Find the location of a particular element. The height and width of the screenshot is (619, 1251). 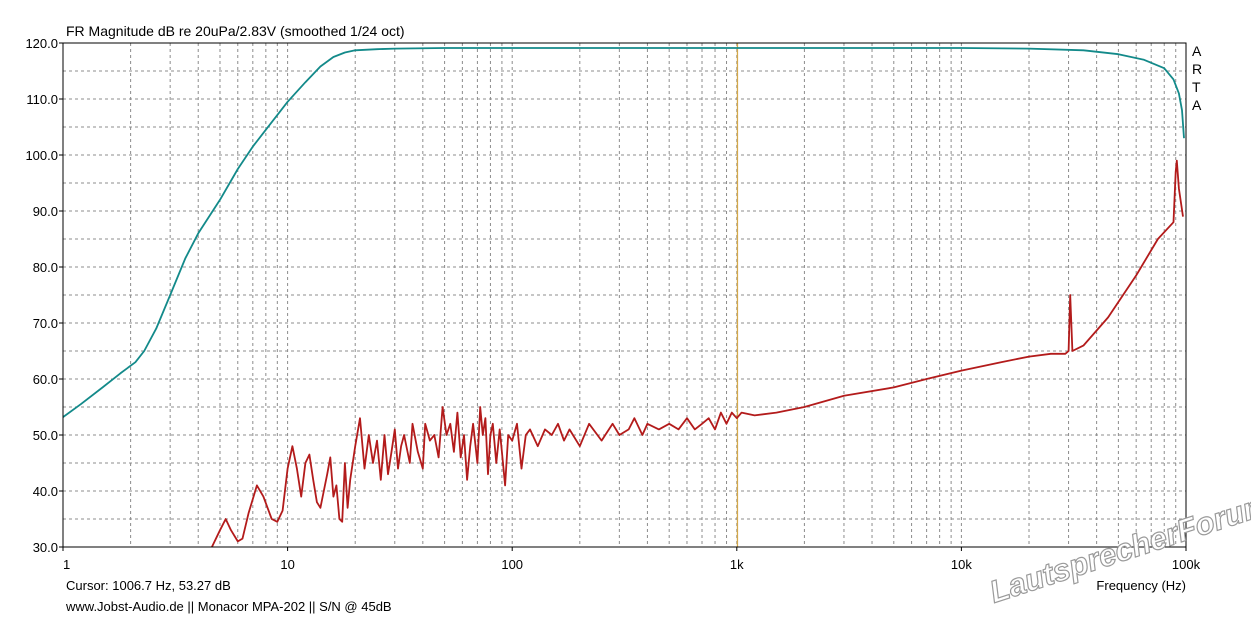

x-axis-label: Frequency (Hz) is located at coordinates (1141, 585).